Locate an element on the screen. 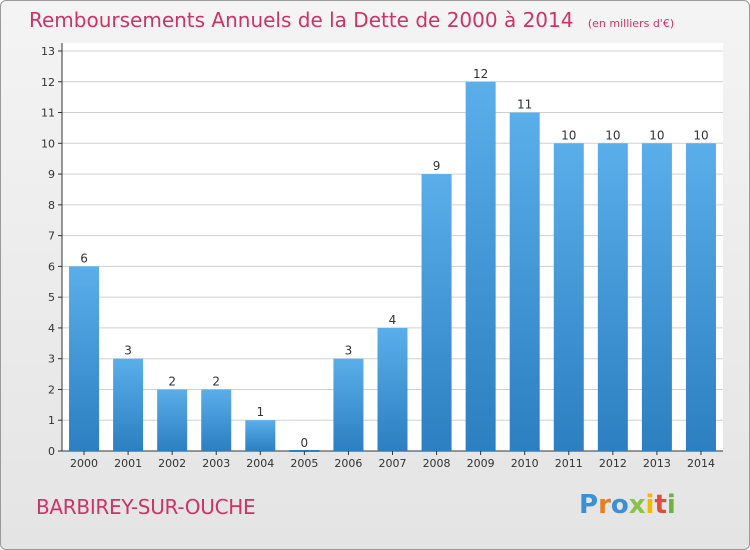 This screenshot has height=550, width=750. x-tick-label: 2007 is located at coordinates (393, 463).